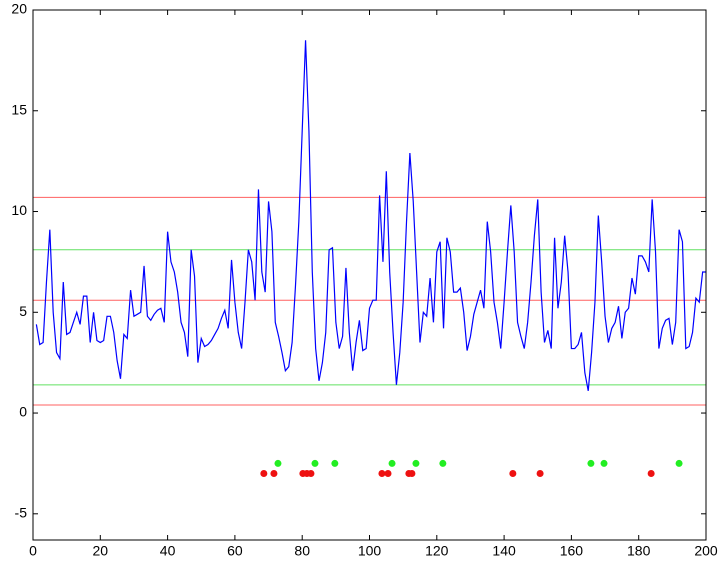 Image resolution: width=720 pixels, height=566 pixels. Describe the element at coordinates (19, 109) in the screenshot. I see `y-tick-label: 15` at that location.